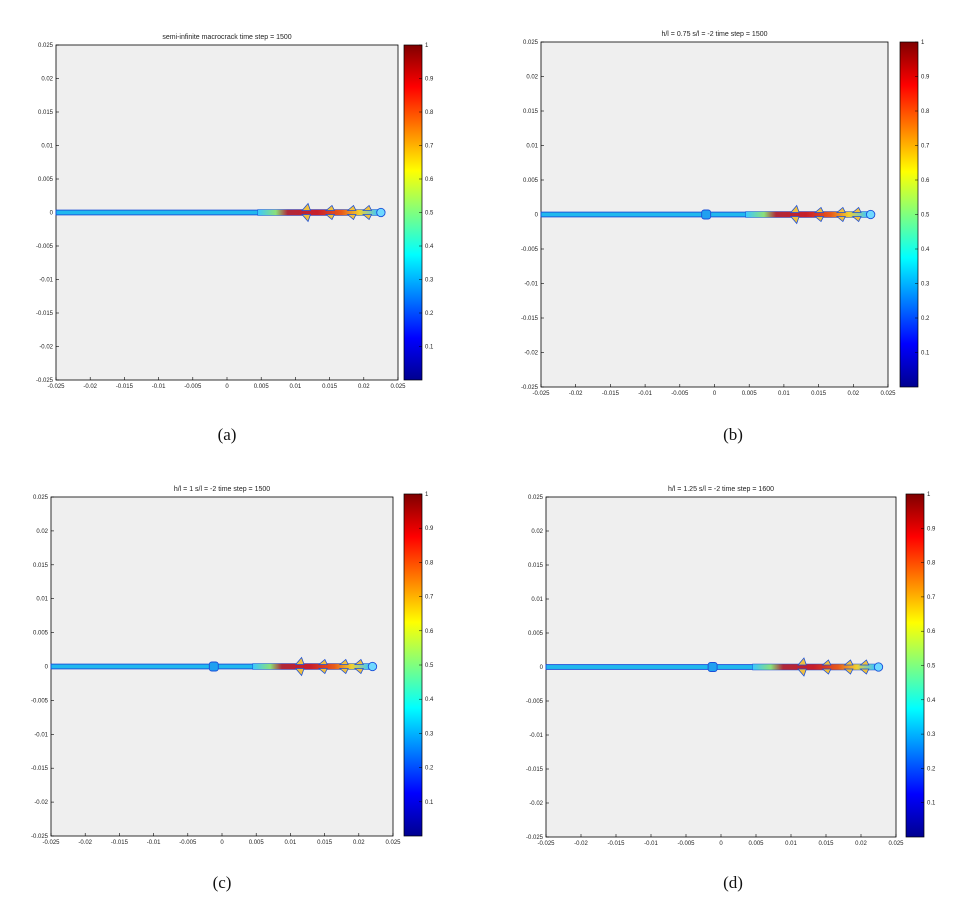 The image size is (964, 917). What do you see at coordinates (42, 600) in the screenshot?
I see `y-tick-label: 0.01` at bounding box center [42, 600].